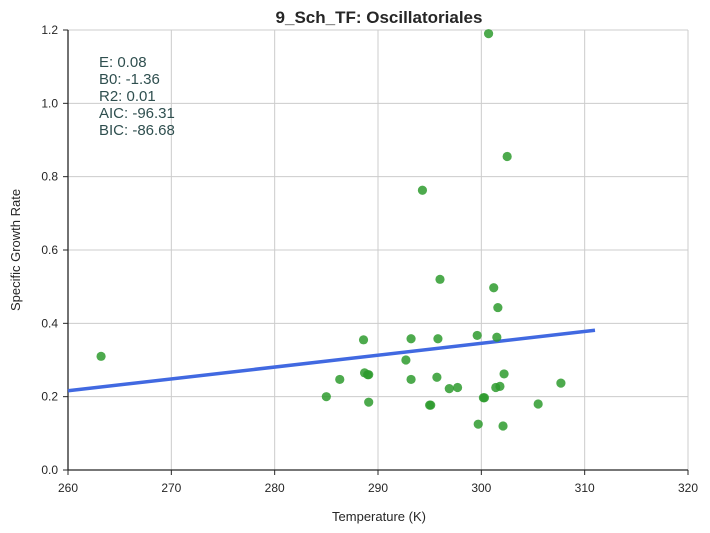 The width and height of the screenshot is (710, 533). What do you see at coordinates (171, 488) in the screenshot?
I see `x-tick-label: 270` at bounding box center [171, 488].